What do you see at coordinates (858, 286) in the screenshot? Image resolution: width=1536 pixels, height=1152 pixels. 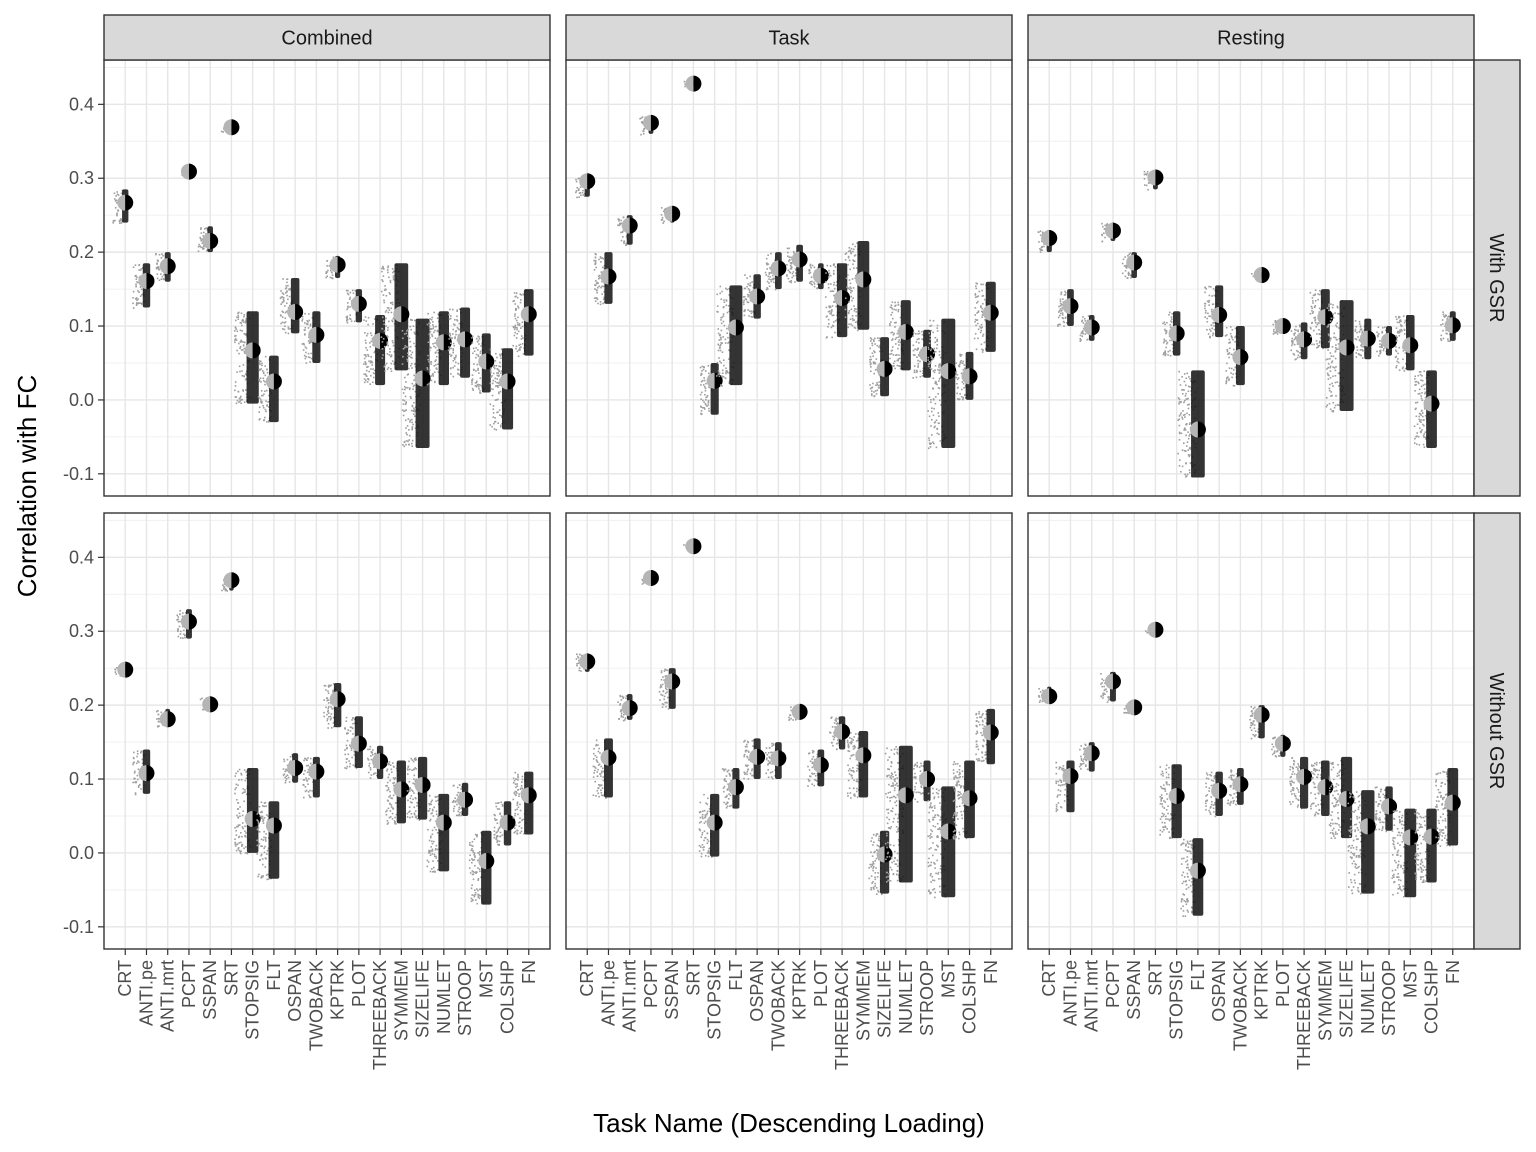 I see `data-point-SYMMEM` at bounding box center [858, 286].